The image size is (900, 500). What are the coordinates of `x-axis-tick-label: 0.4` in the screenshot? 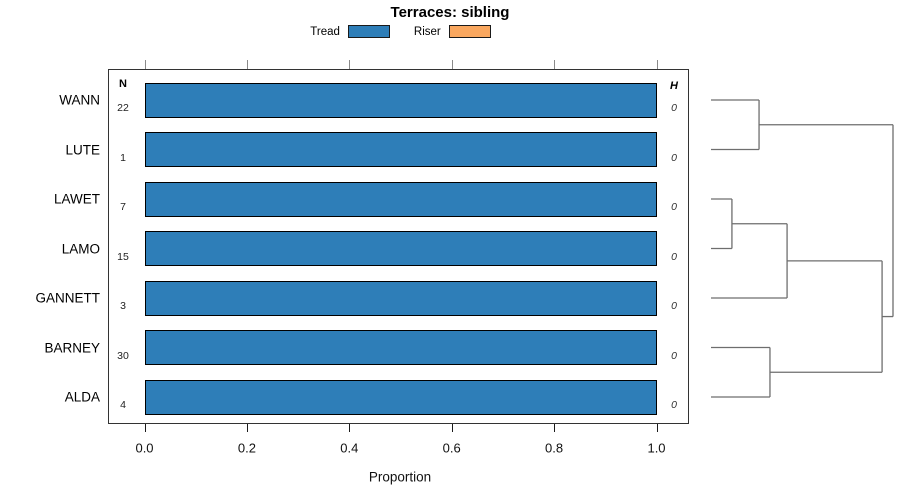 It's located at (349, 448).